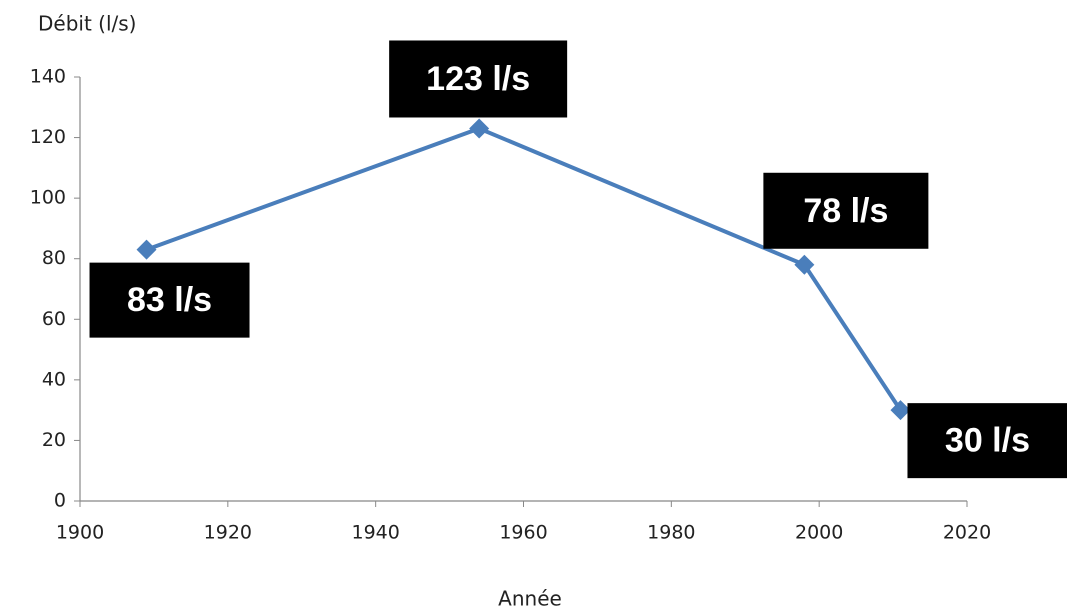 This screenshot has height=614, width=1067. I want to click on y-tick-label: 100, so click(48, 198).